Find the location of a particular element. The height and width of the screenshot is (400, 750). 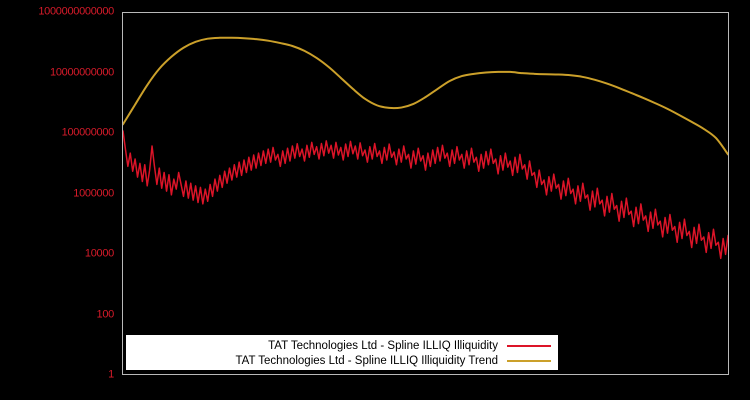

y-tick-label: 10000 is located at coordinates (99, 253).